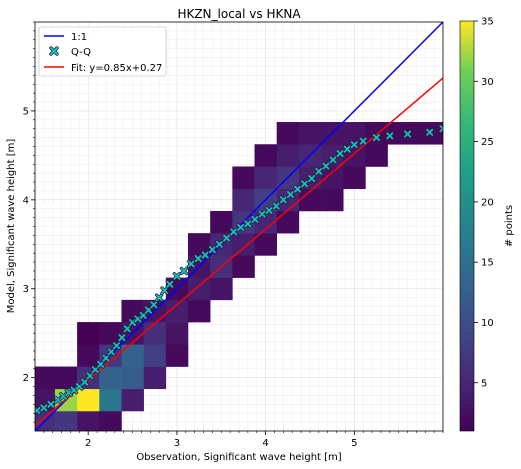 This screenshot has width=521, height=469. What do you see at coordinates (79, 37) in the screenshot?
I see `legend-label-1to1: 1:1` at bounding box center [79, 37].